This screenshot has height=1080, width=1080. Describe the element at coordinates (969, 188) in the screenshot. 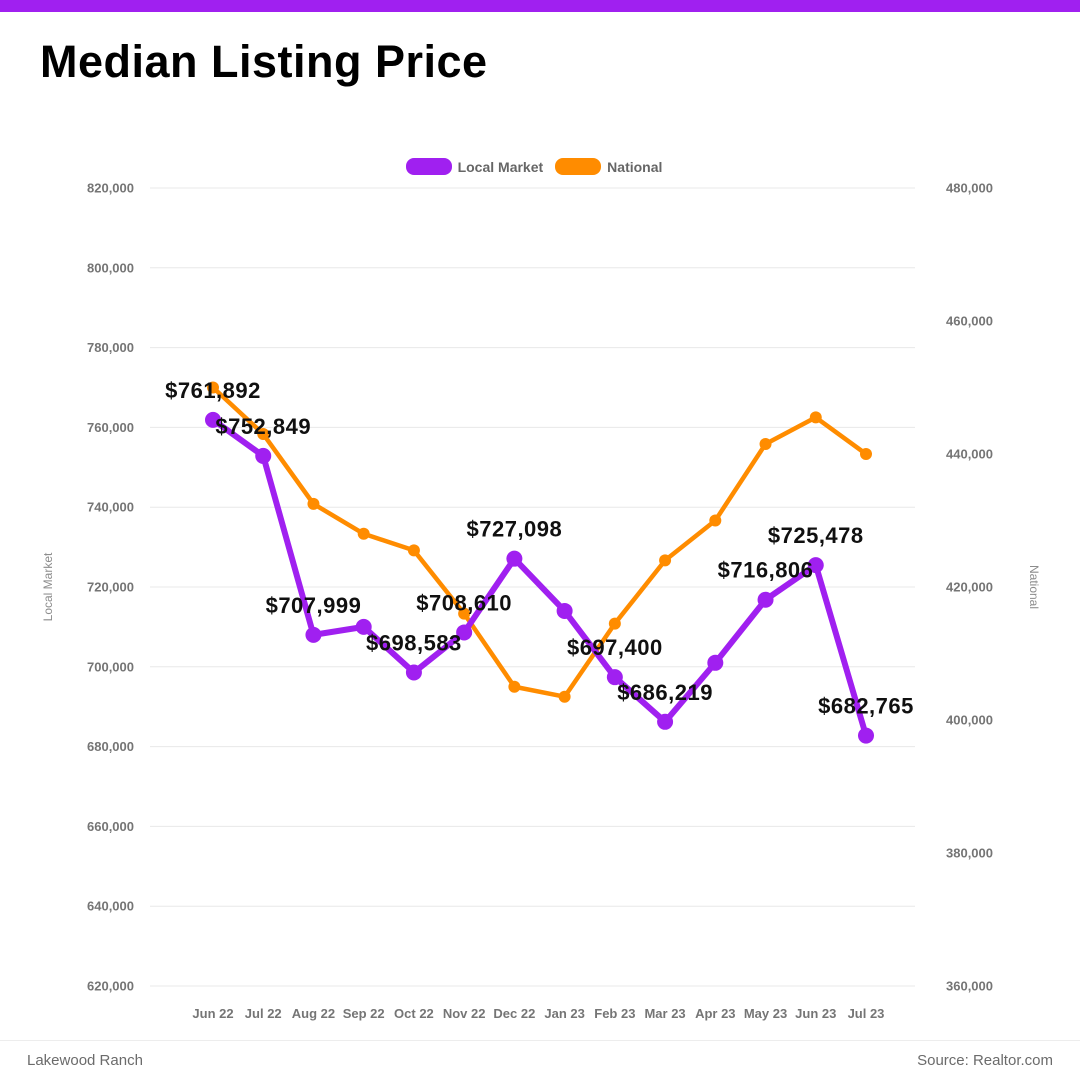

I see `svg-text: 480,000` at that location.